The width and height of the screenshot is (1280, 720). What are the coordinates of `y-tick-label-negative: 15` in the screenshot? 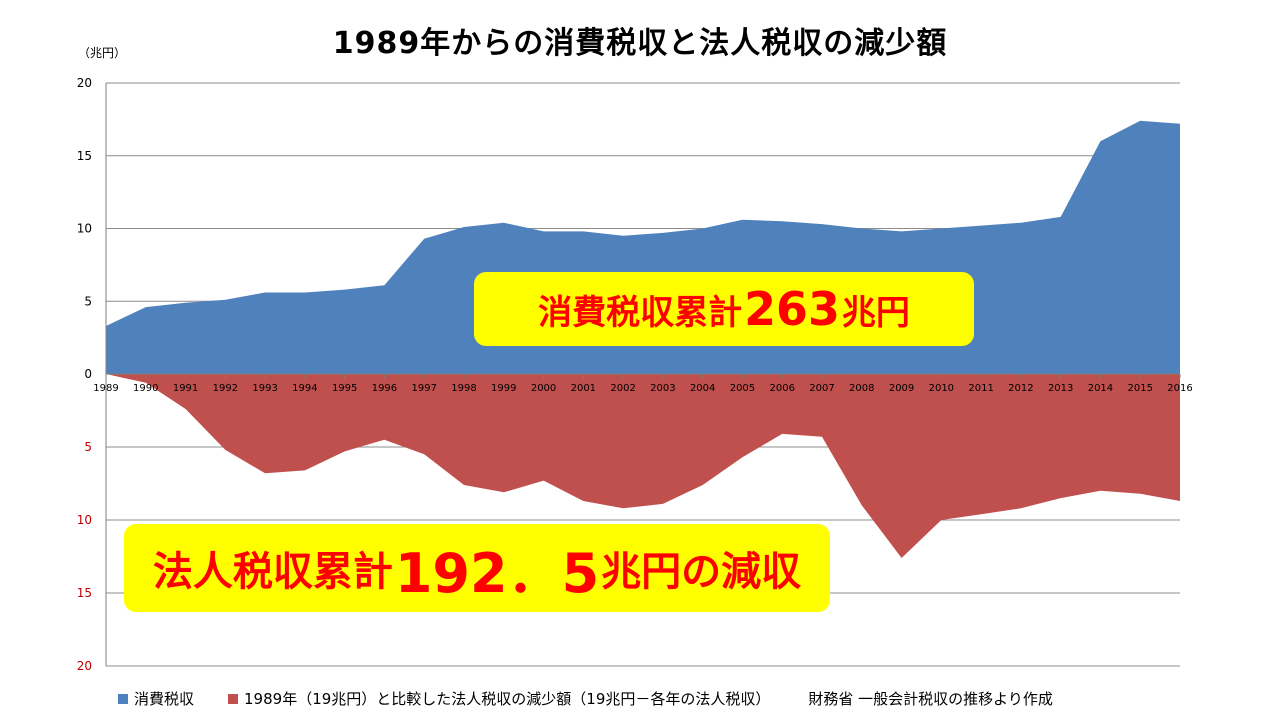 It's located at (84, 593).